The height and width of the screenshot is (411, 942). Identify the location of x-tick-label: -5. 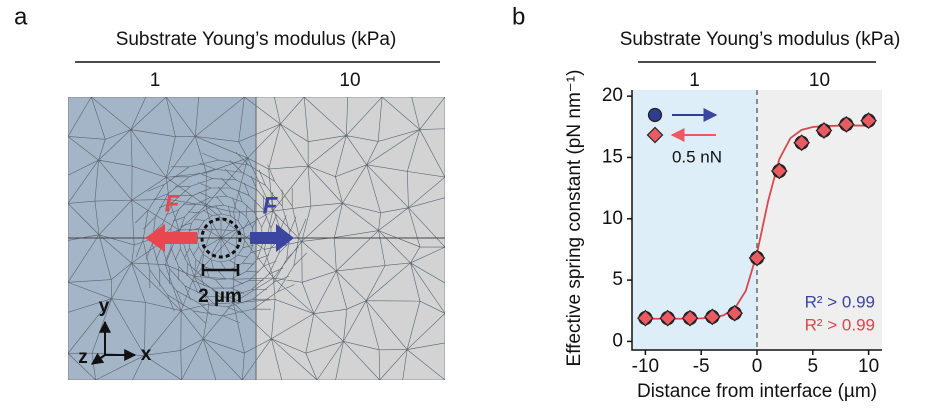
(701, 366).